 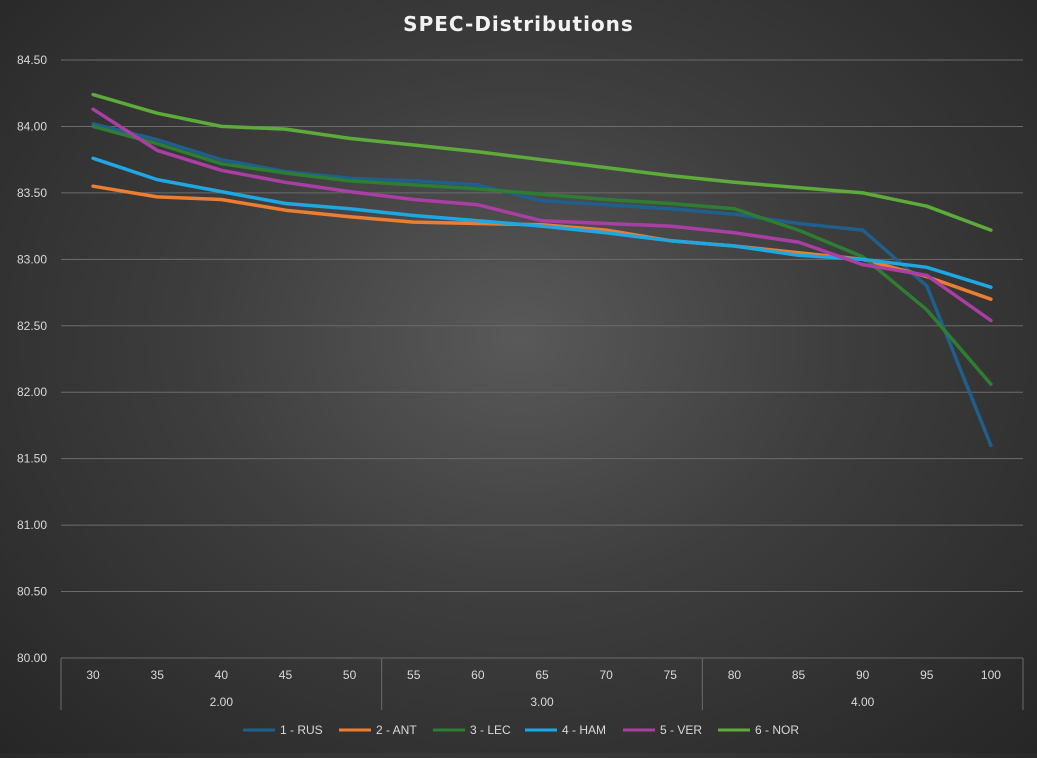 I want to click on x-tick-label: 100, so click(x=991, y=675).